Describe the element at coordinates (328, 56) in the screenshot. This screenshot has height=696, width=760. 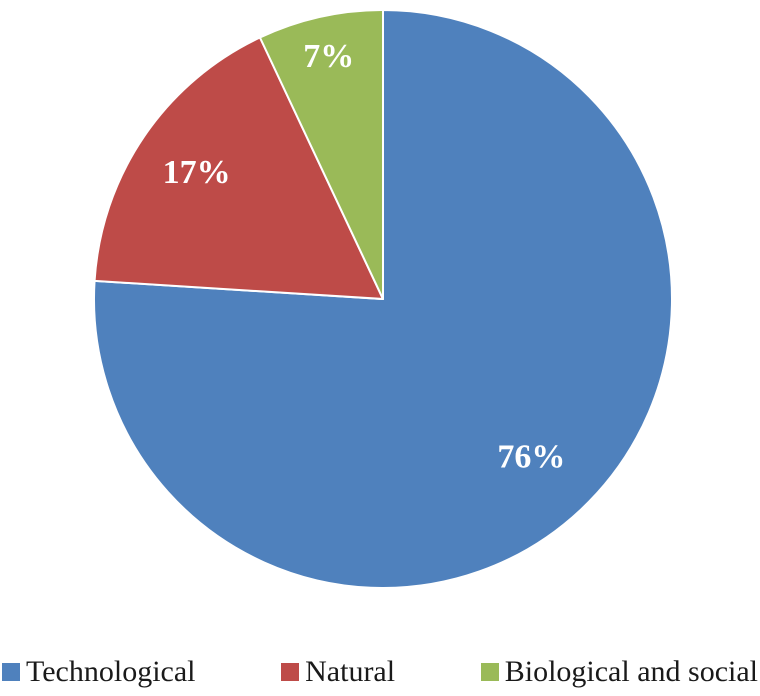
I see `pie-slice-label-biological-and-social: 7%` at that location.